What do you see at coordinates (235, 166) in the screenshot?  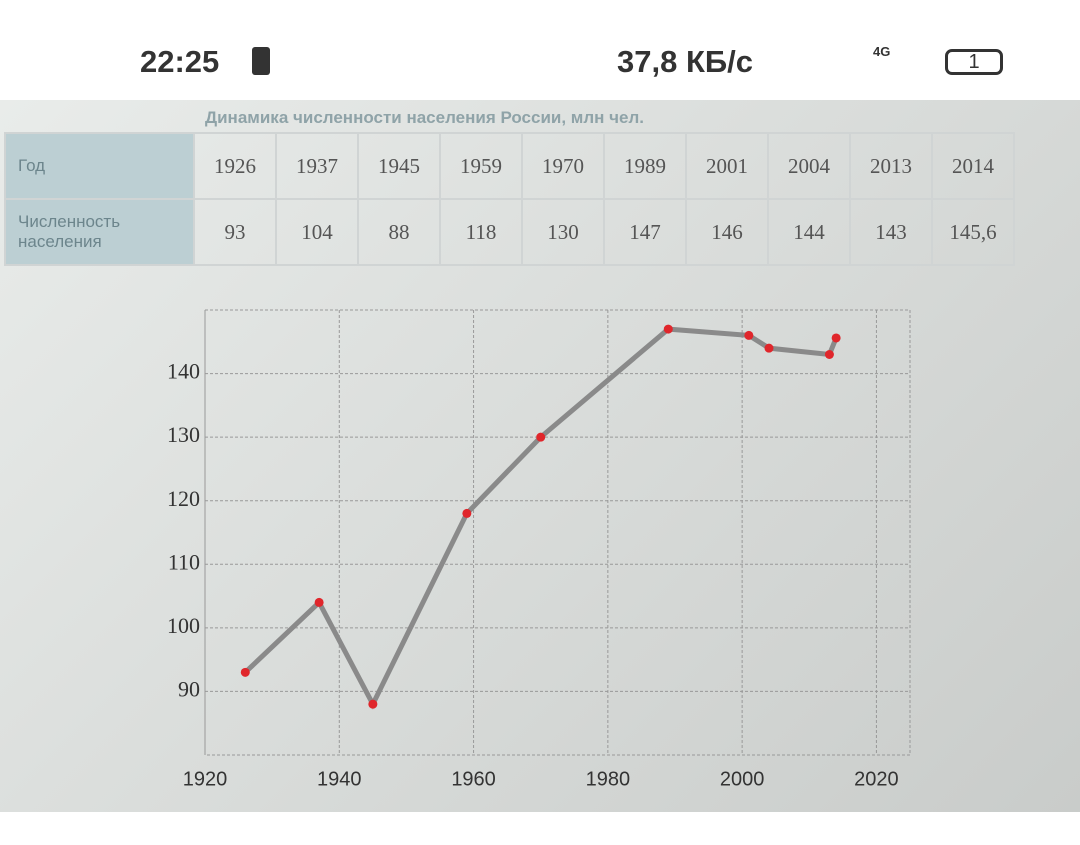 I see `table-cell: 1926` at bounding box center [235, 166].